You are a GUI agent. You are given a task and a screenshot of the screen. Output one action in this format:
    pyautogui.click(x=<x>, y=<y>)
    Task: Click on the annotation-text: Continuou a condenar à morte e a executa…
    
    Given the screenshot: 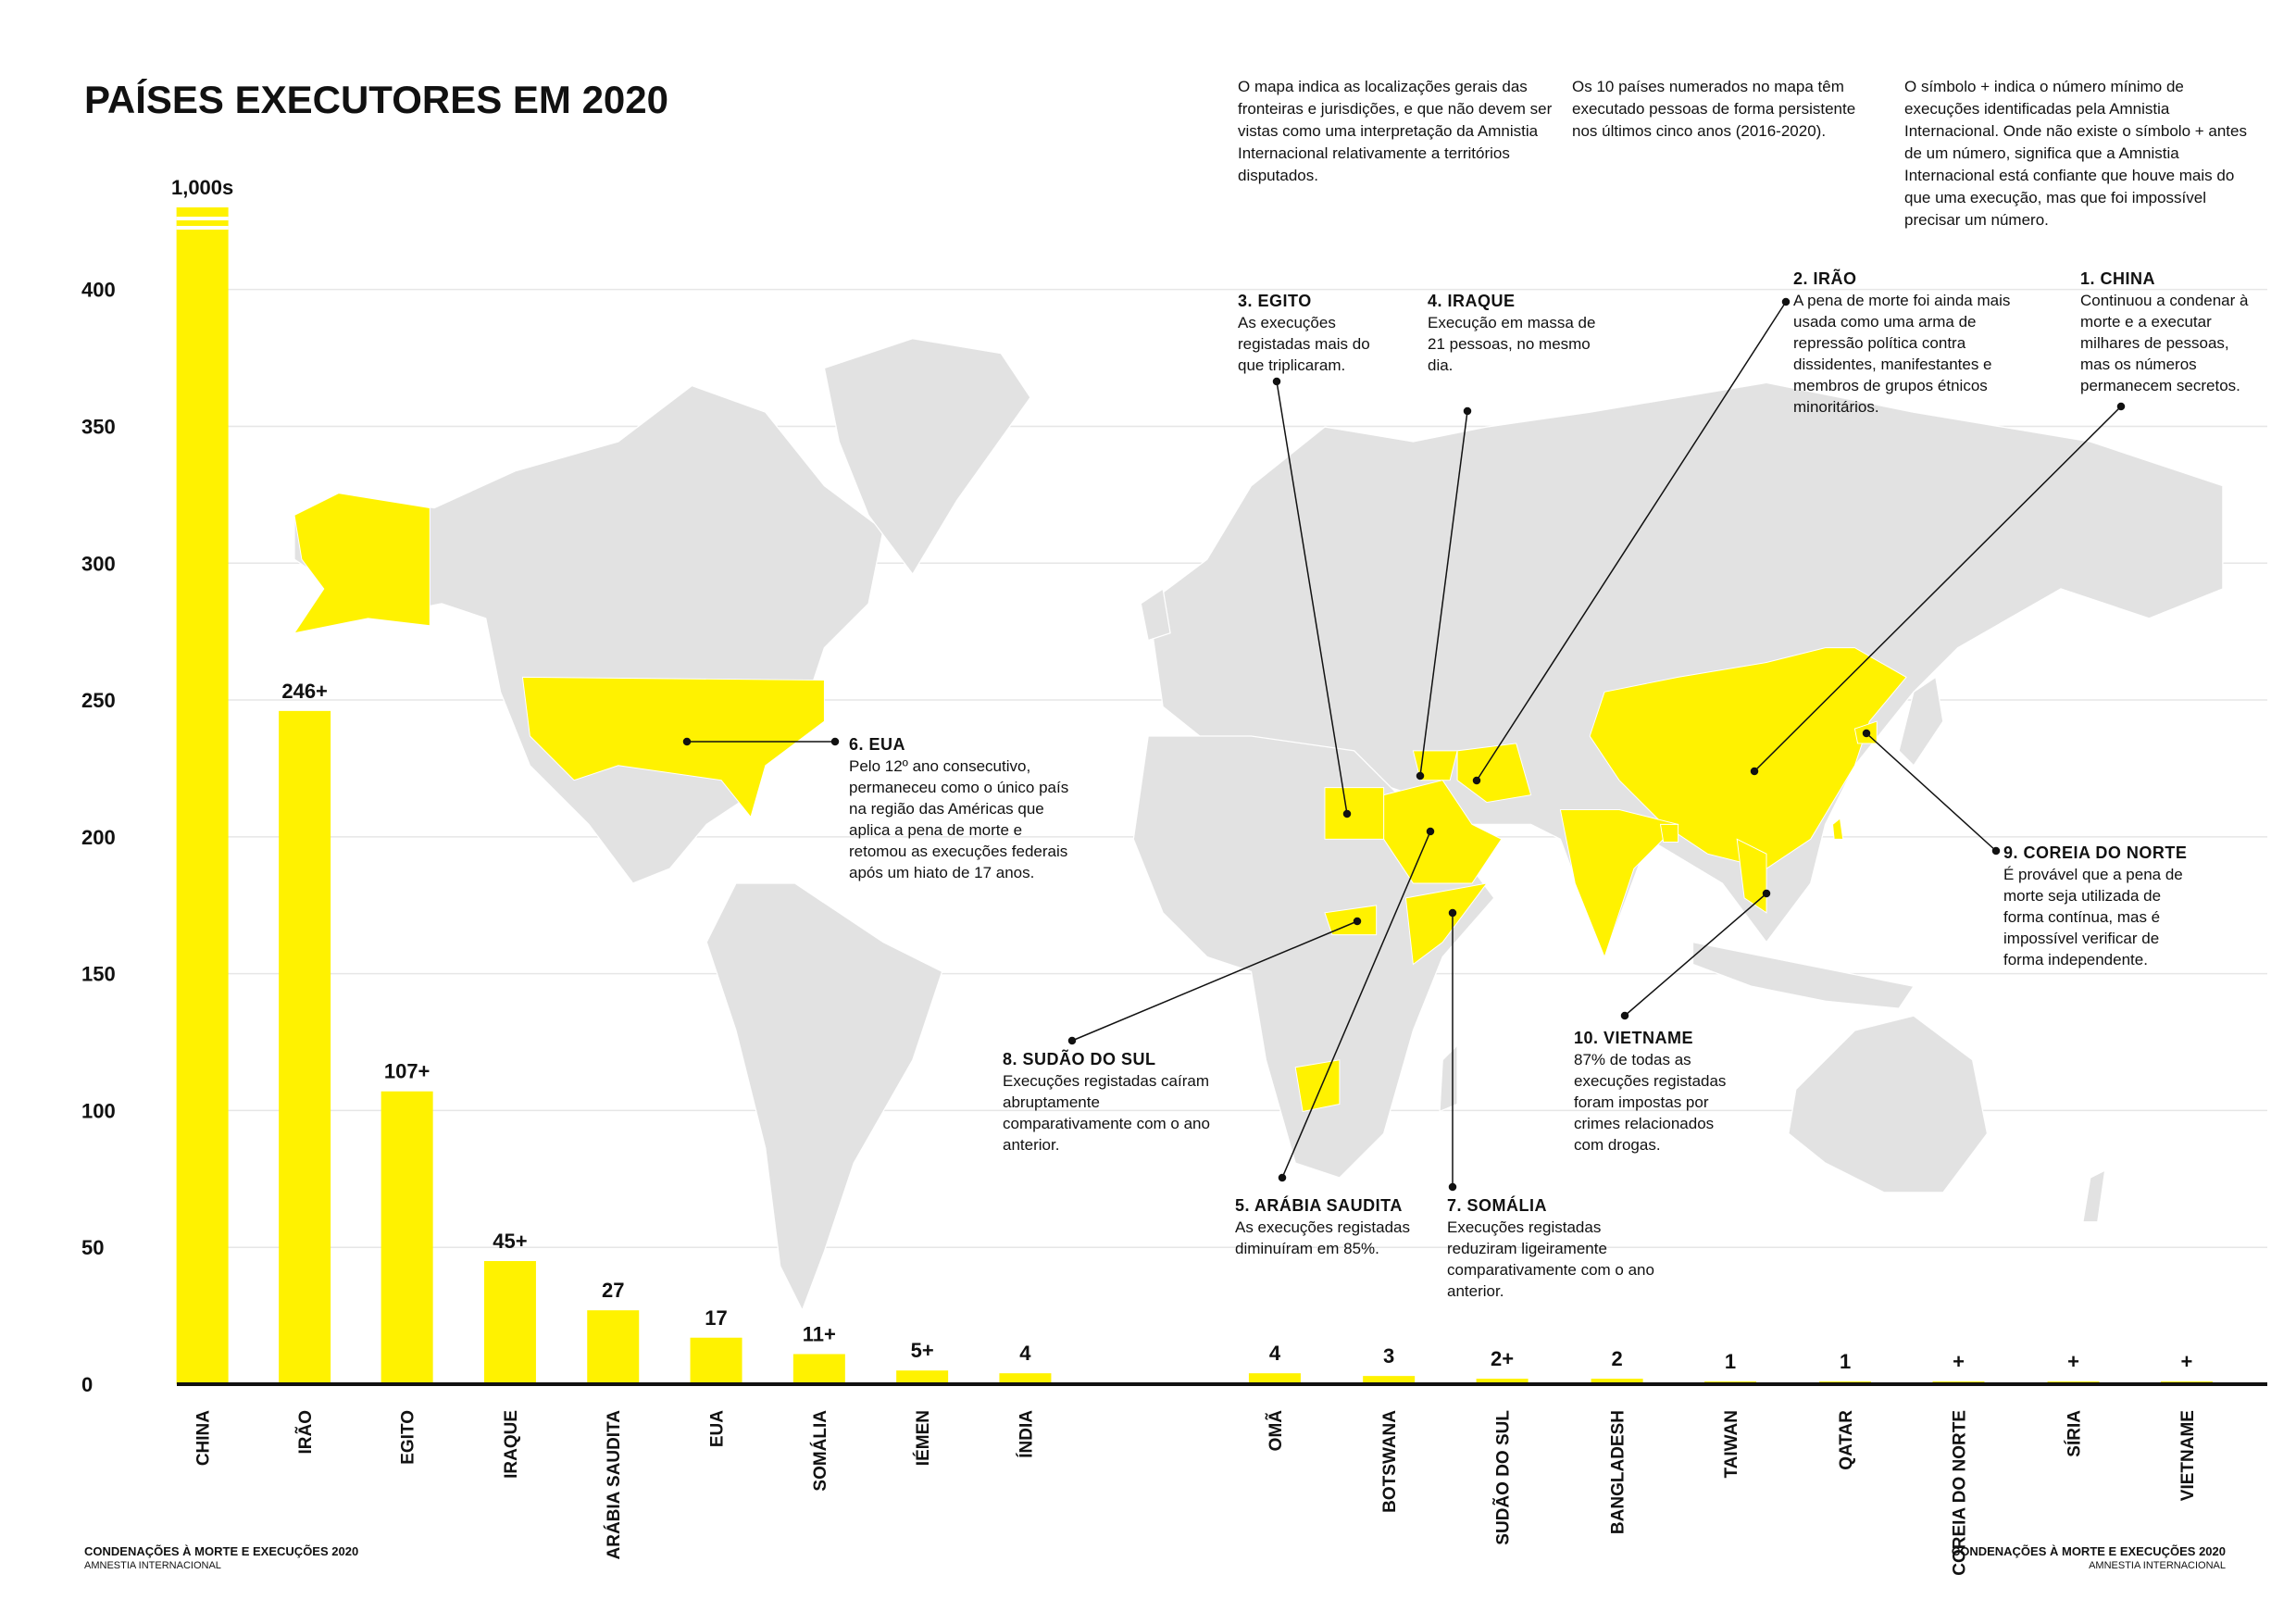 What is the action you would take?
    pyautogui.click(x=2164, y=343)
    